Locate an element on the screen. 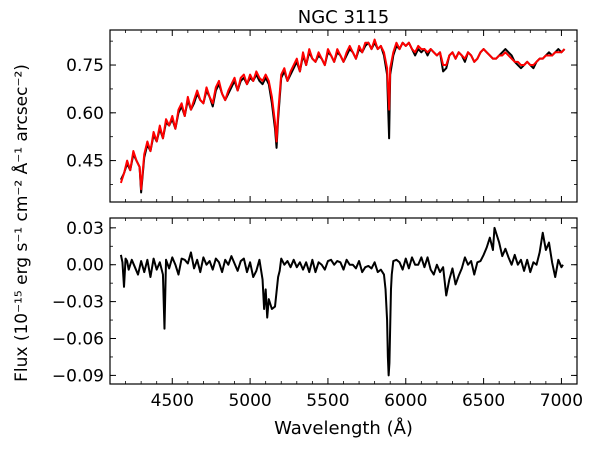 The image size is (593, 453). bottom-y-tick-label: −0.06 is located at coordinates (78, 340).